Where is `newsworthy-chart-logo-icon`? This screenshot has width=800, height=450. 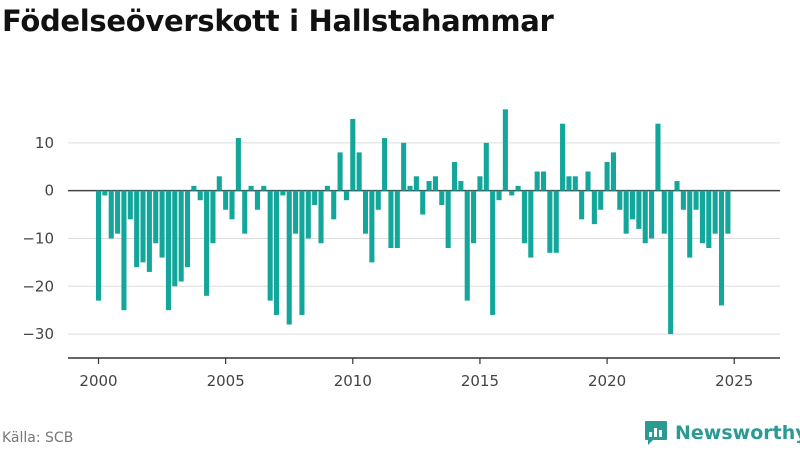 newsworthy-chart-logo-icon is located at coordinates (656, 433).